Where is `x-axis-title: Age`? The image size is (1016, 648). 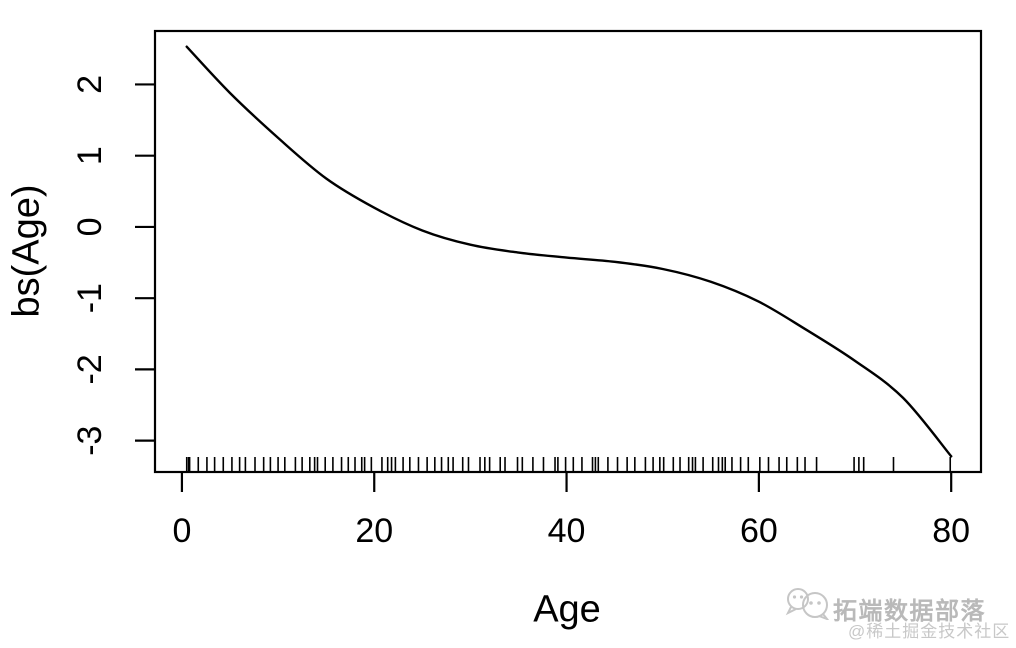 x-axis-title: Age is located at coordinates (567, 609).